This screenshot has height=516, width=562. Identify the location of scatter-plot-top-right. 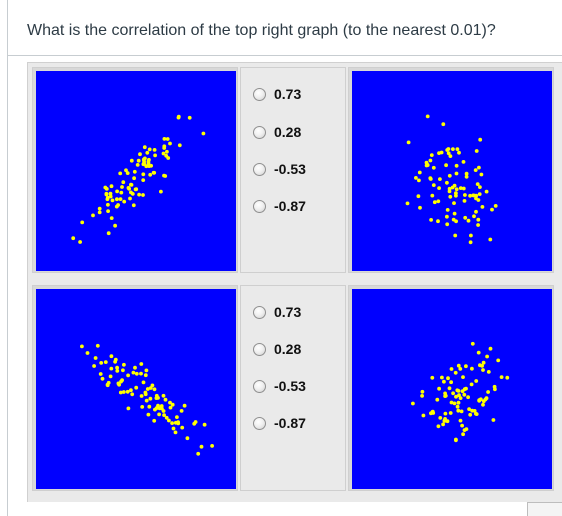
(452, 171).